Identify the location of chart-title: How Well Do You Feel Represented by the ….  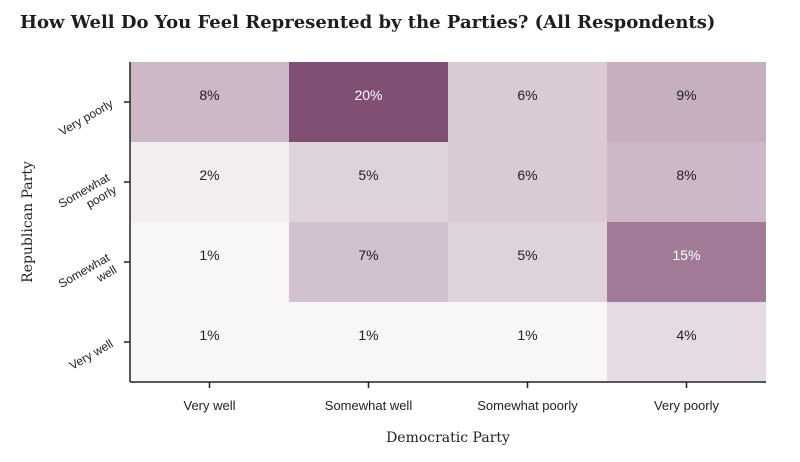
(368, 22).